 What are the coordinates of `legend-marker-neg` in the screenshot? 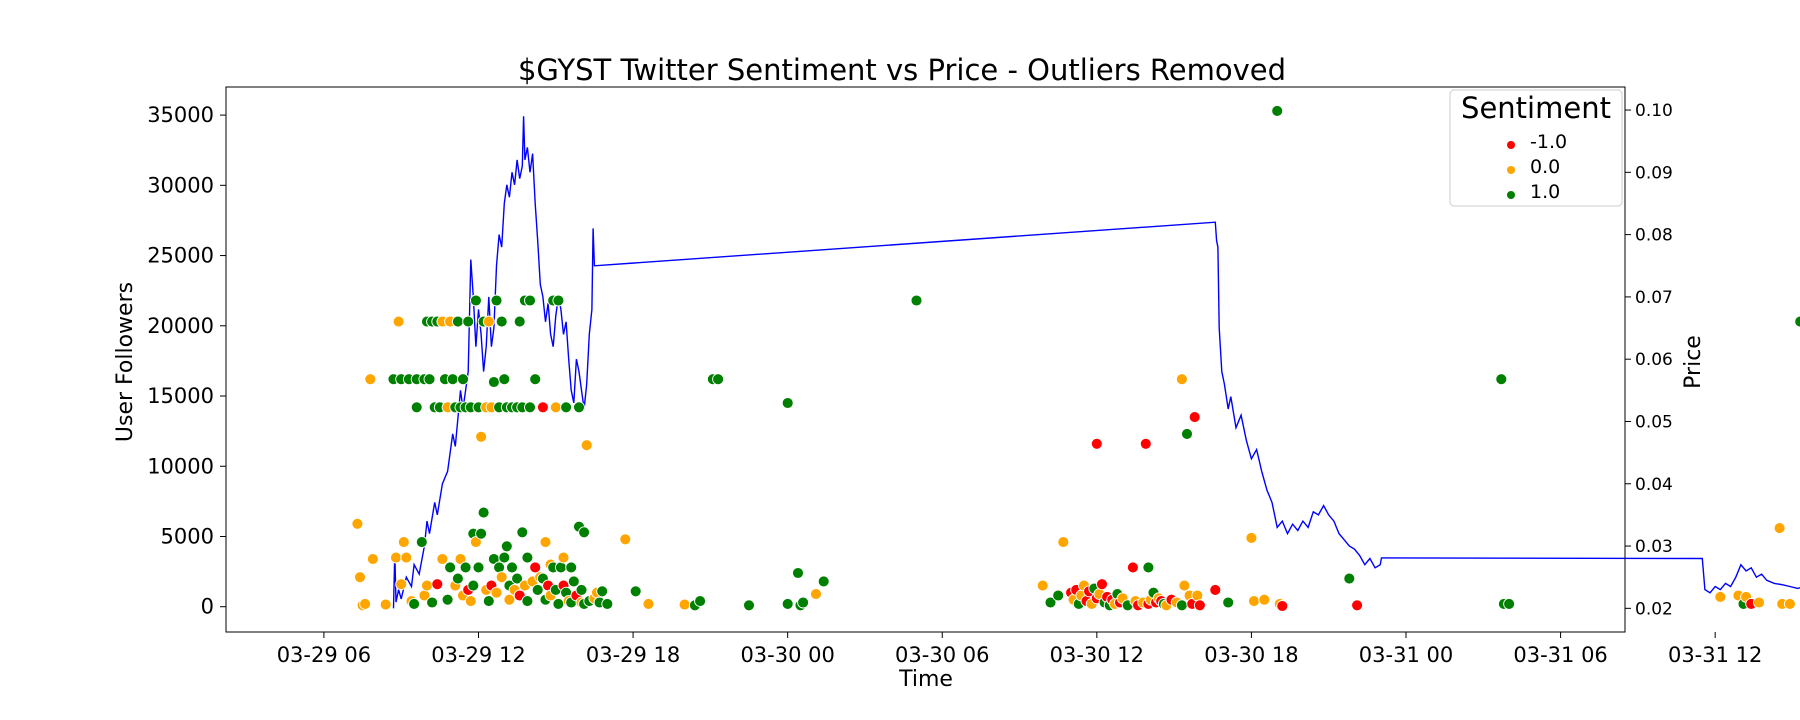 It's located at (1511, 145).